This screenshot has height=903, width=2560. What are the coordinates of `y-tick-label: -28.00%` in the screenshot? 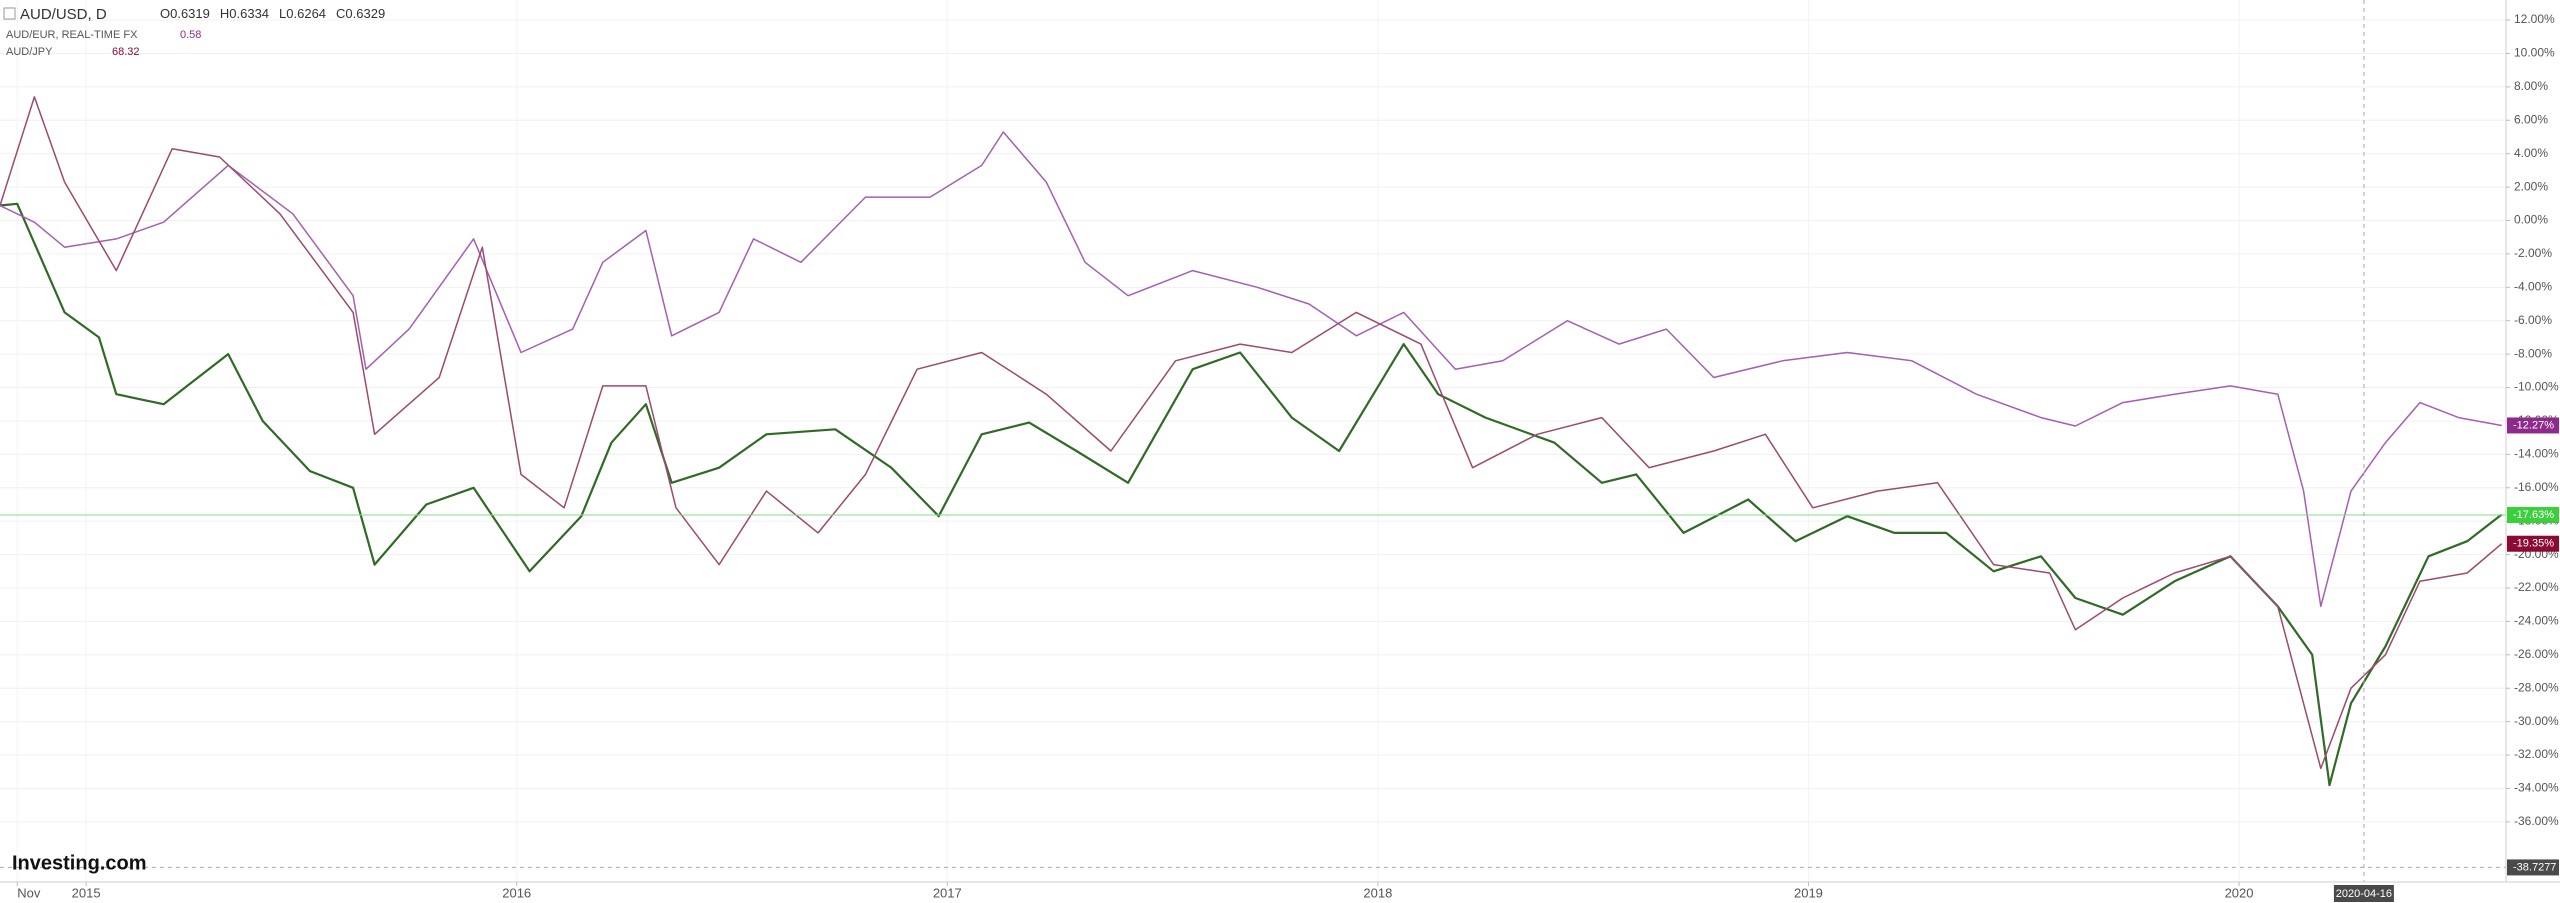 It's located at (2536, 687).